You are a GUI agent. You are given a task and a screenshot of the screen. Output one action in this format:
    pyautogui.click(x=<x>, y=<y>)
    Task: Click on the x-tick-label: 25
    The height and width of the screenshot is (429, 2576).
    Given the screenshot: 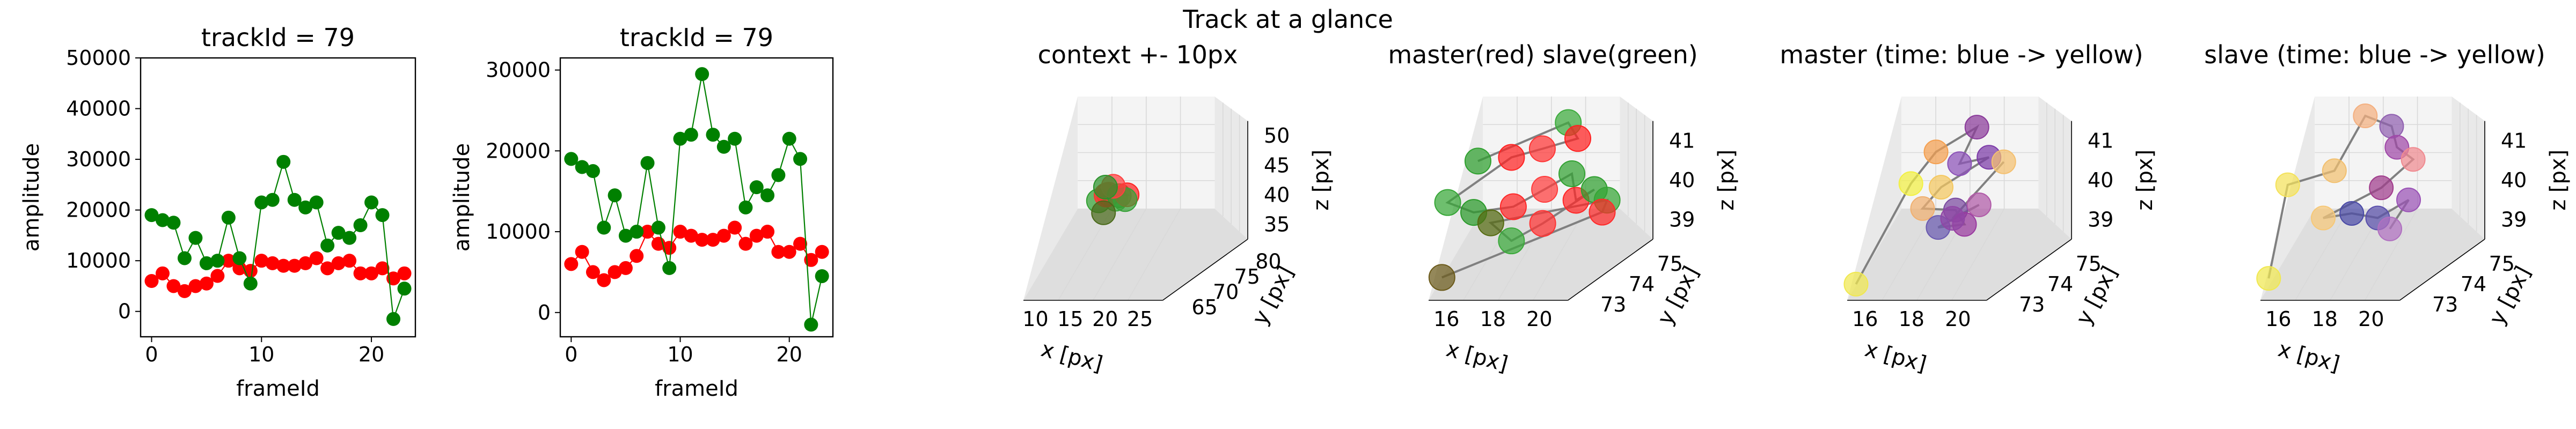 What is the action you would take?
    pyautogui.click(x=1140, y=319)
    